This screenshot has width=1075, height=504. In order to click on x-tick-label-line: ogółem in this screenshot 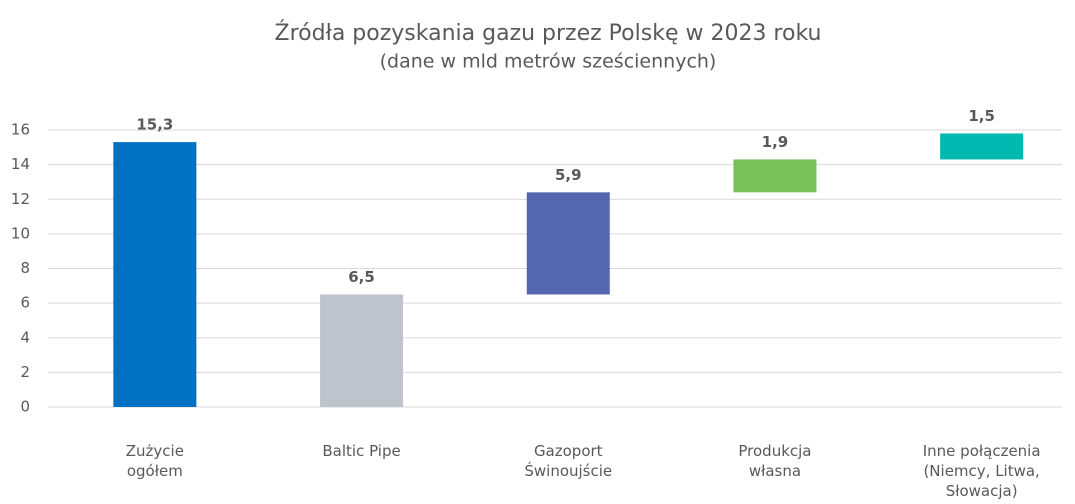, I will do `click(155, 471)`.